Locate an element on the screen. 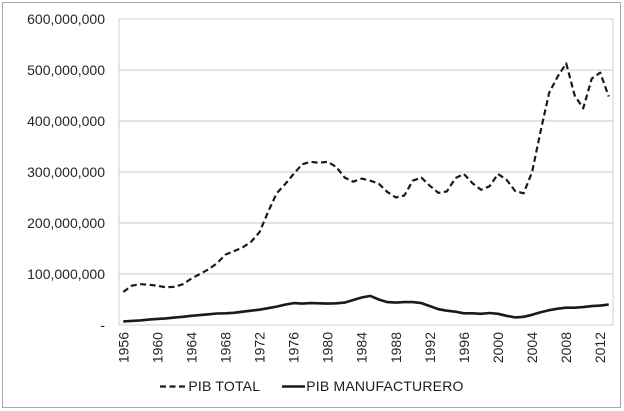  x-axis-tick-label: 1976 is located at coordinates (294, 347).